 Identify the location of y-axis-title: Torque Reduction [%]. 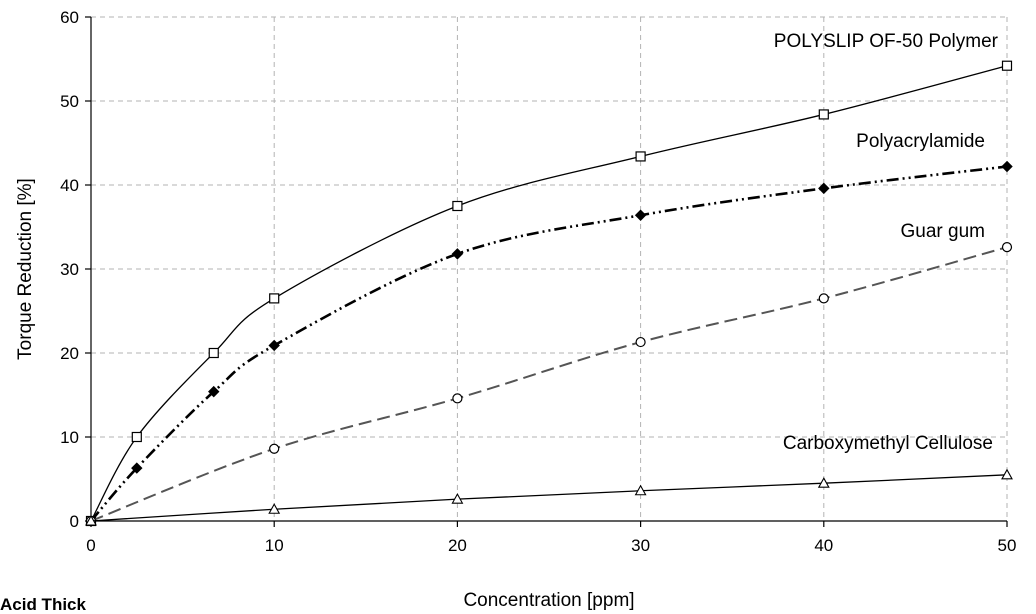
(25, 269).